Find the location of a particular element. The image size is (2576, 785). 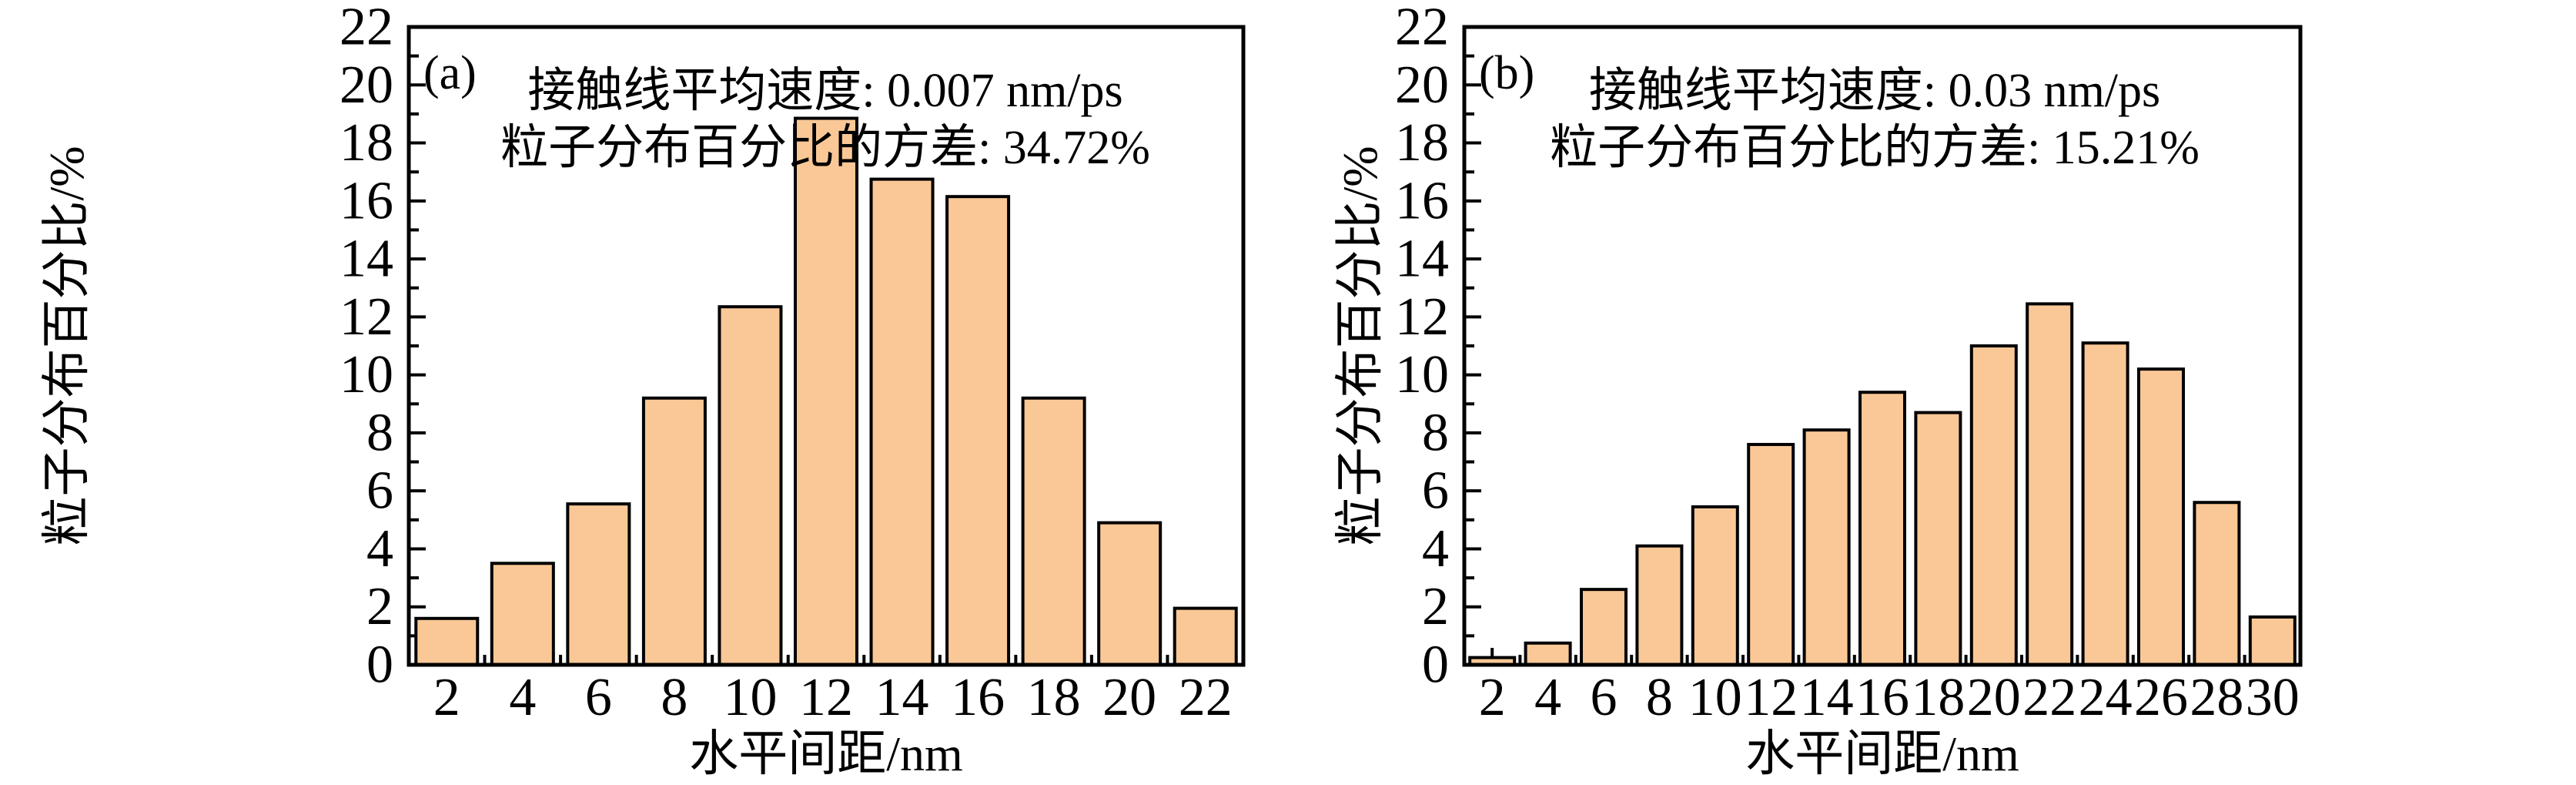

panel-b-y-axis-title: 粒子分布百分比/% is located at coordinates (1360, 345).